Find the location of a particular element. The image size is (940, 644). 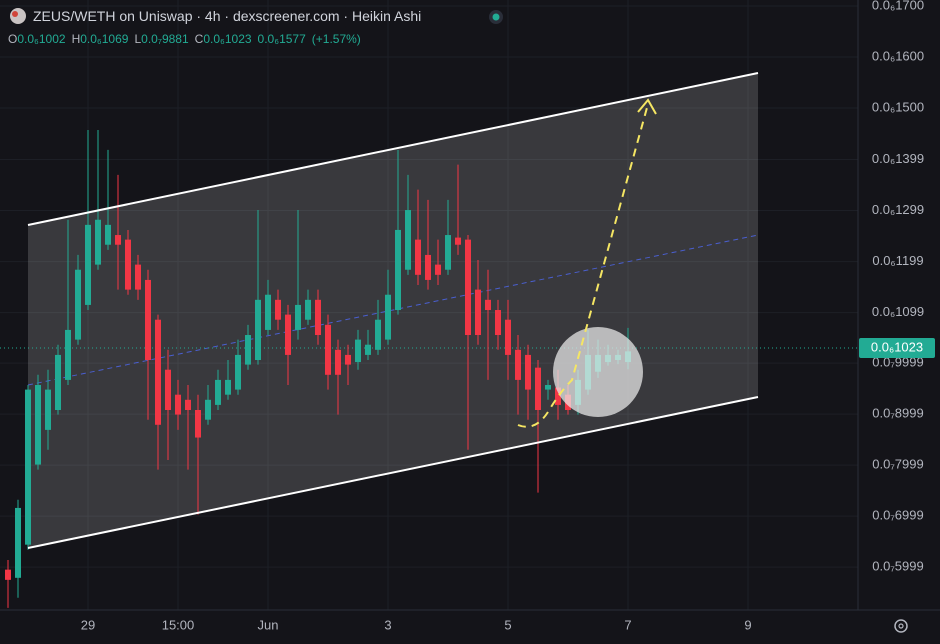

last-price-box is located at coordinates (897, 348).